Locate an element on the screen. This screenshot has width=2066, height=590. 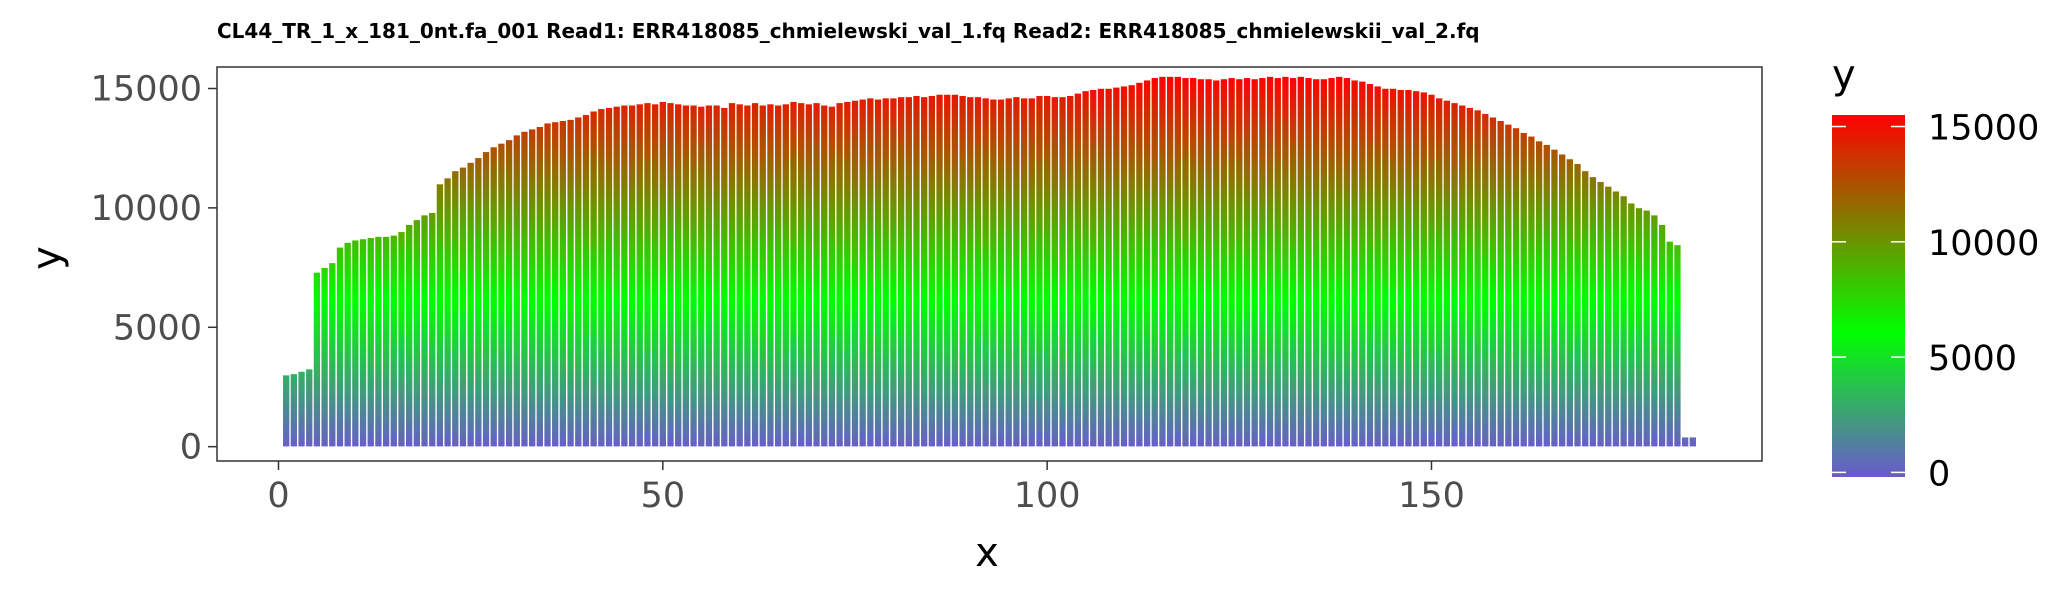
legend-tick-label: 0 is located at coordinates (1939, 474).